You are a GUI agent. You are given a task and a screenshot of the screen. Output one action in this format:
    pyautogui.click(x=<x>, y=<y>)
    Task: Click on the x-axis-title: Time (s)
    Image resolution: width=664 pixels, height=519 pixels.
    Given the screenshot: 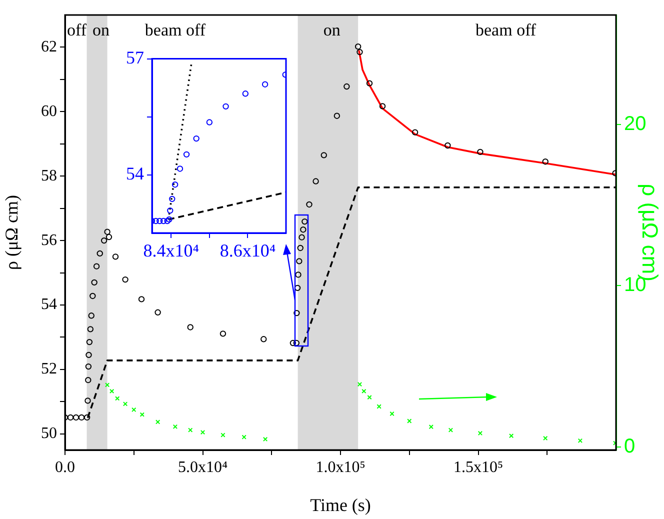 What is the action you would take?
    pyautogui.click(x=340, y=504)
    